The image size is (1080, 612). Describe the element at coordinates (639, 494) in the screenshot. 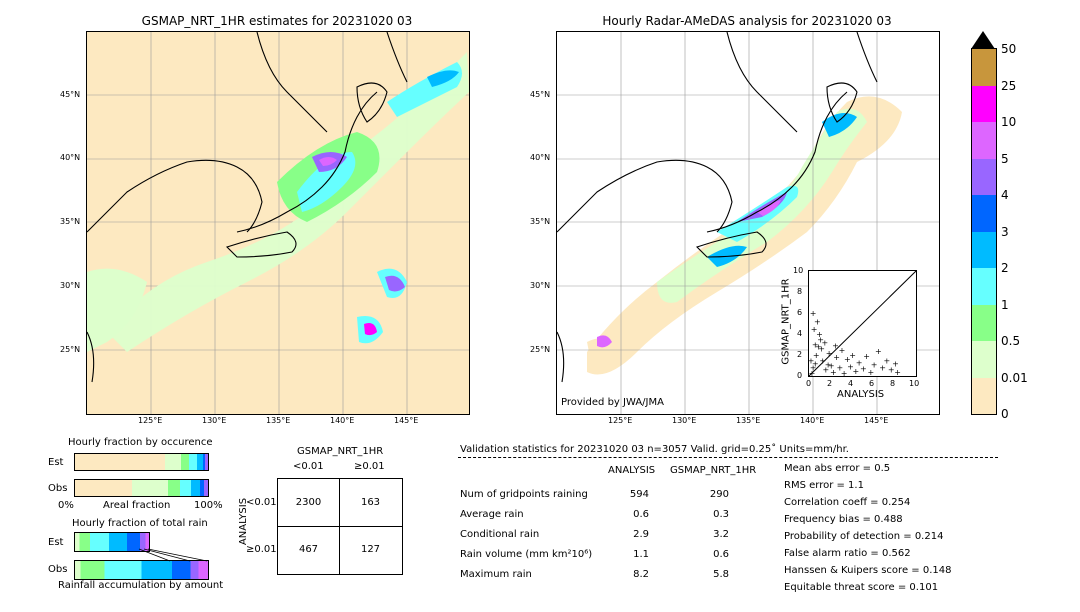

I see `validation-row-analysis: 594` at that location.